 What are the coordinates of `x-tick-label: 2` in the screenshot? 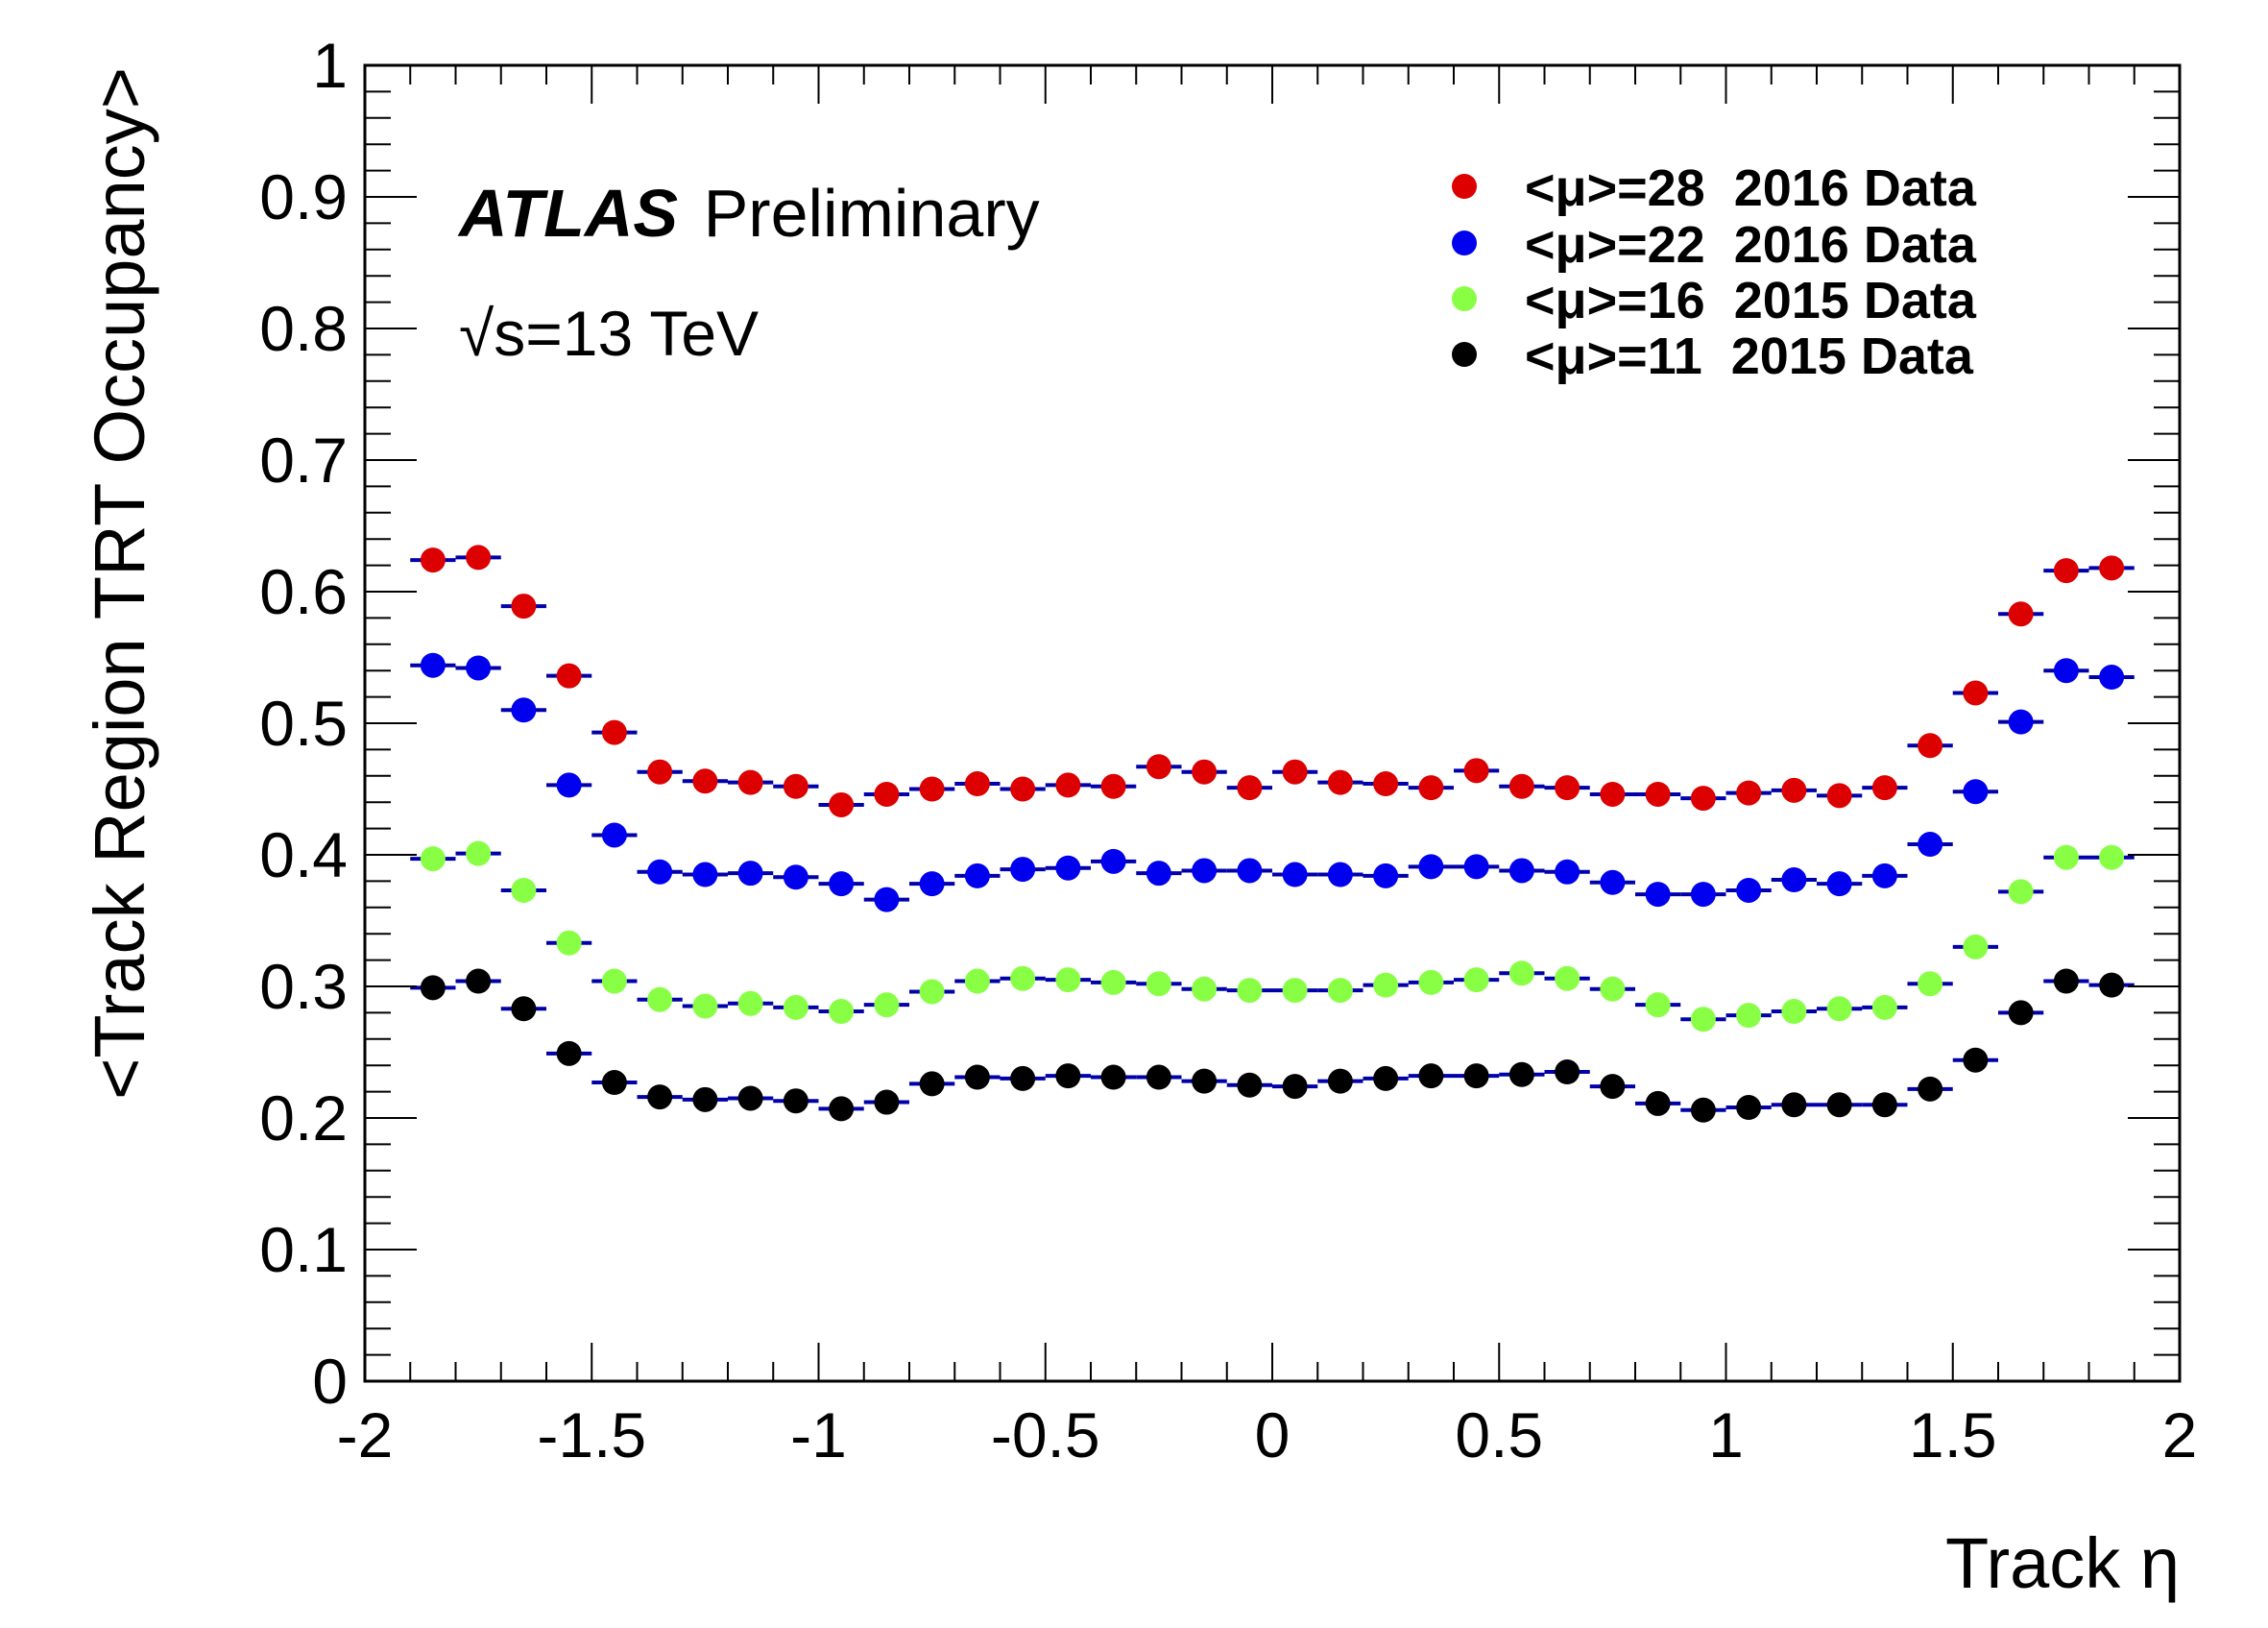 It's located at (2180, 1434).